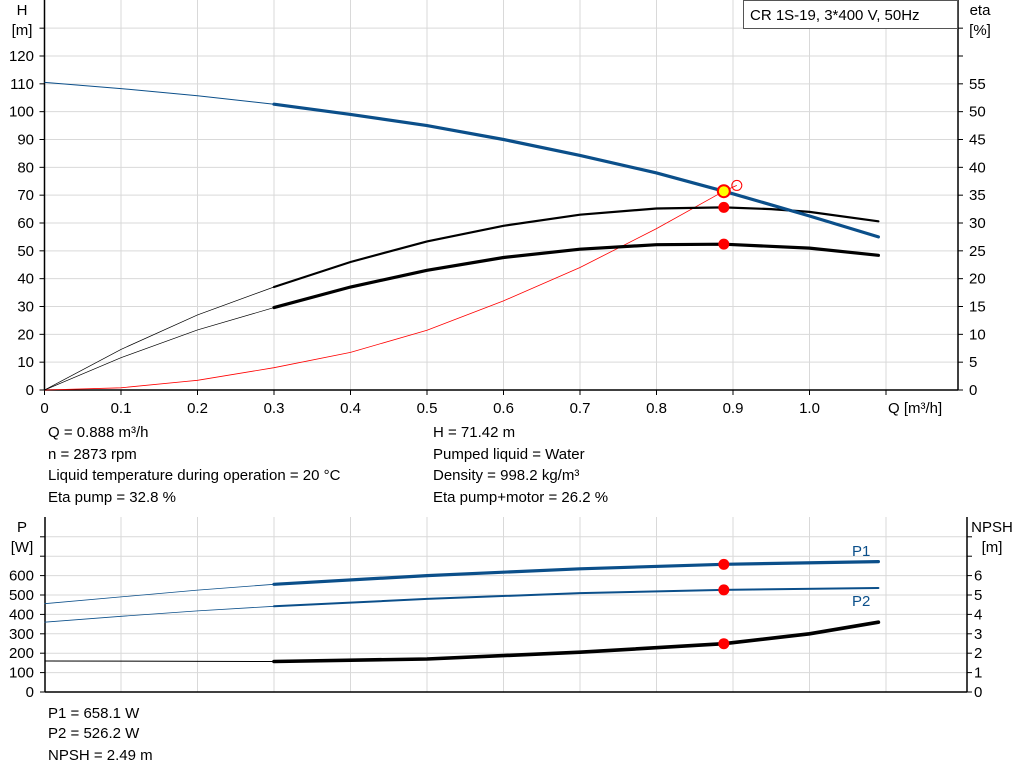  Describe the element at coordinates (22, 30) in the screenshot. I see `y-left-axis-unit: [m]` at that location.